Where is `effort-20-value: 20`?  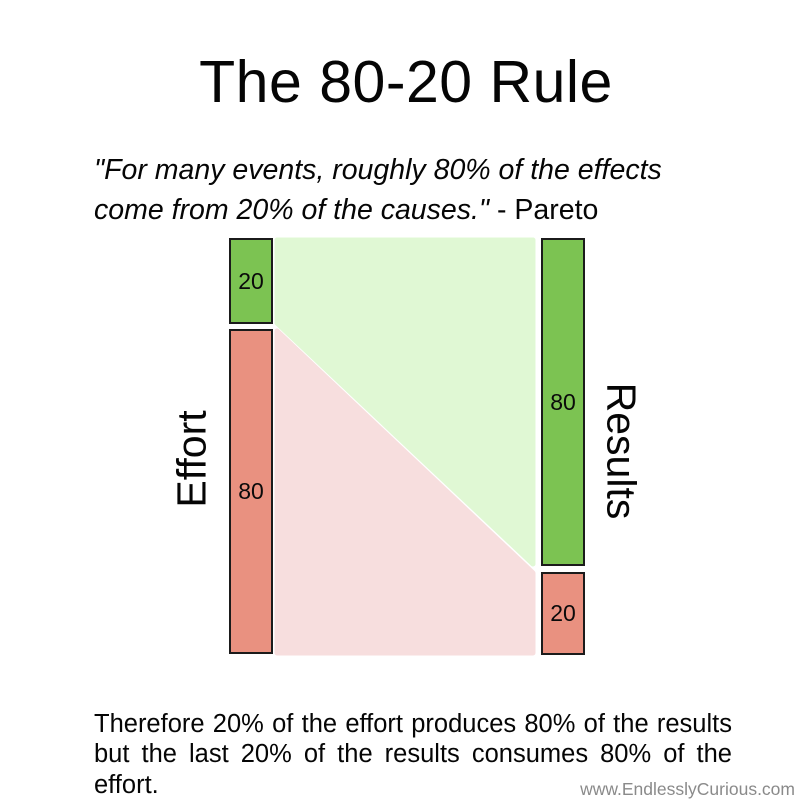 effort-20-value: 20 is located at coordinates (251, 280).